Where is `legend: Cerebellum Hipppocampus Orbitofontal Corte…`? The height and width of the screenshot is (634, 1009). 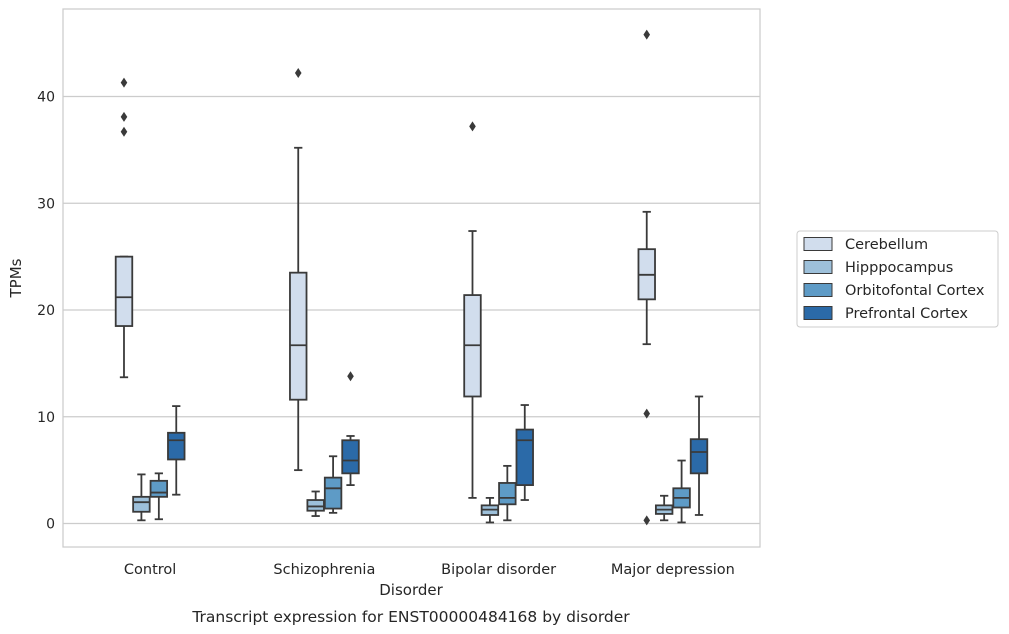
legend: Cerebellum Hipppocampus Orbitofontal Corte… is located at coordinates (897, 279).